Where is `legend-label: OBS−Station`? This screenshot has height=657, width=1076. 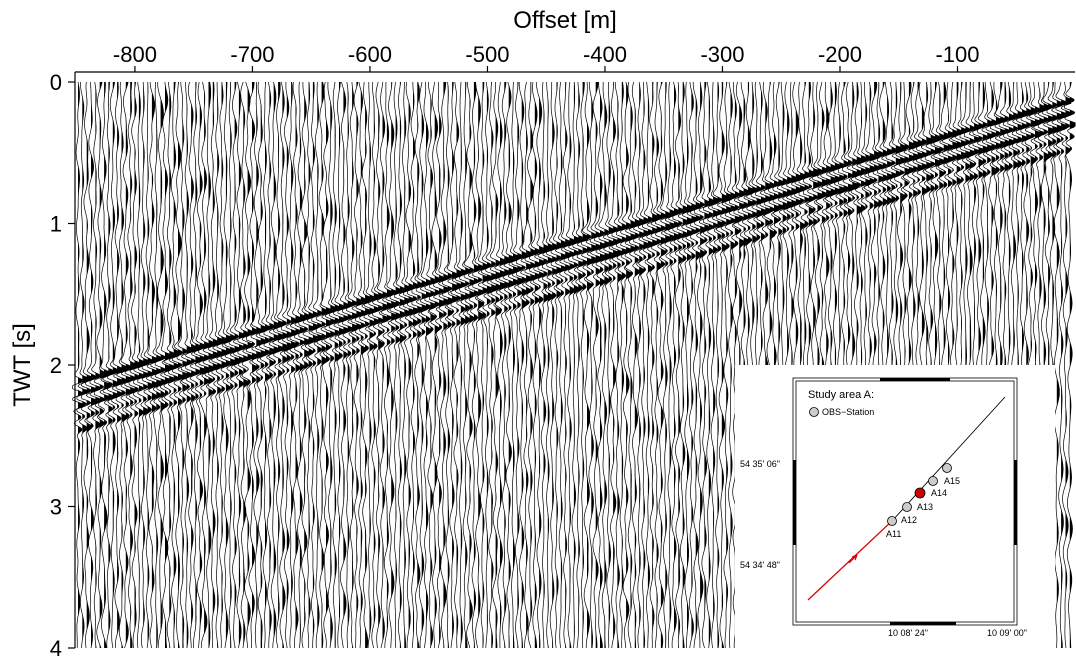 legend-label: OBS−Station is located at coordinates (848, 412).